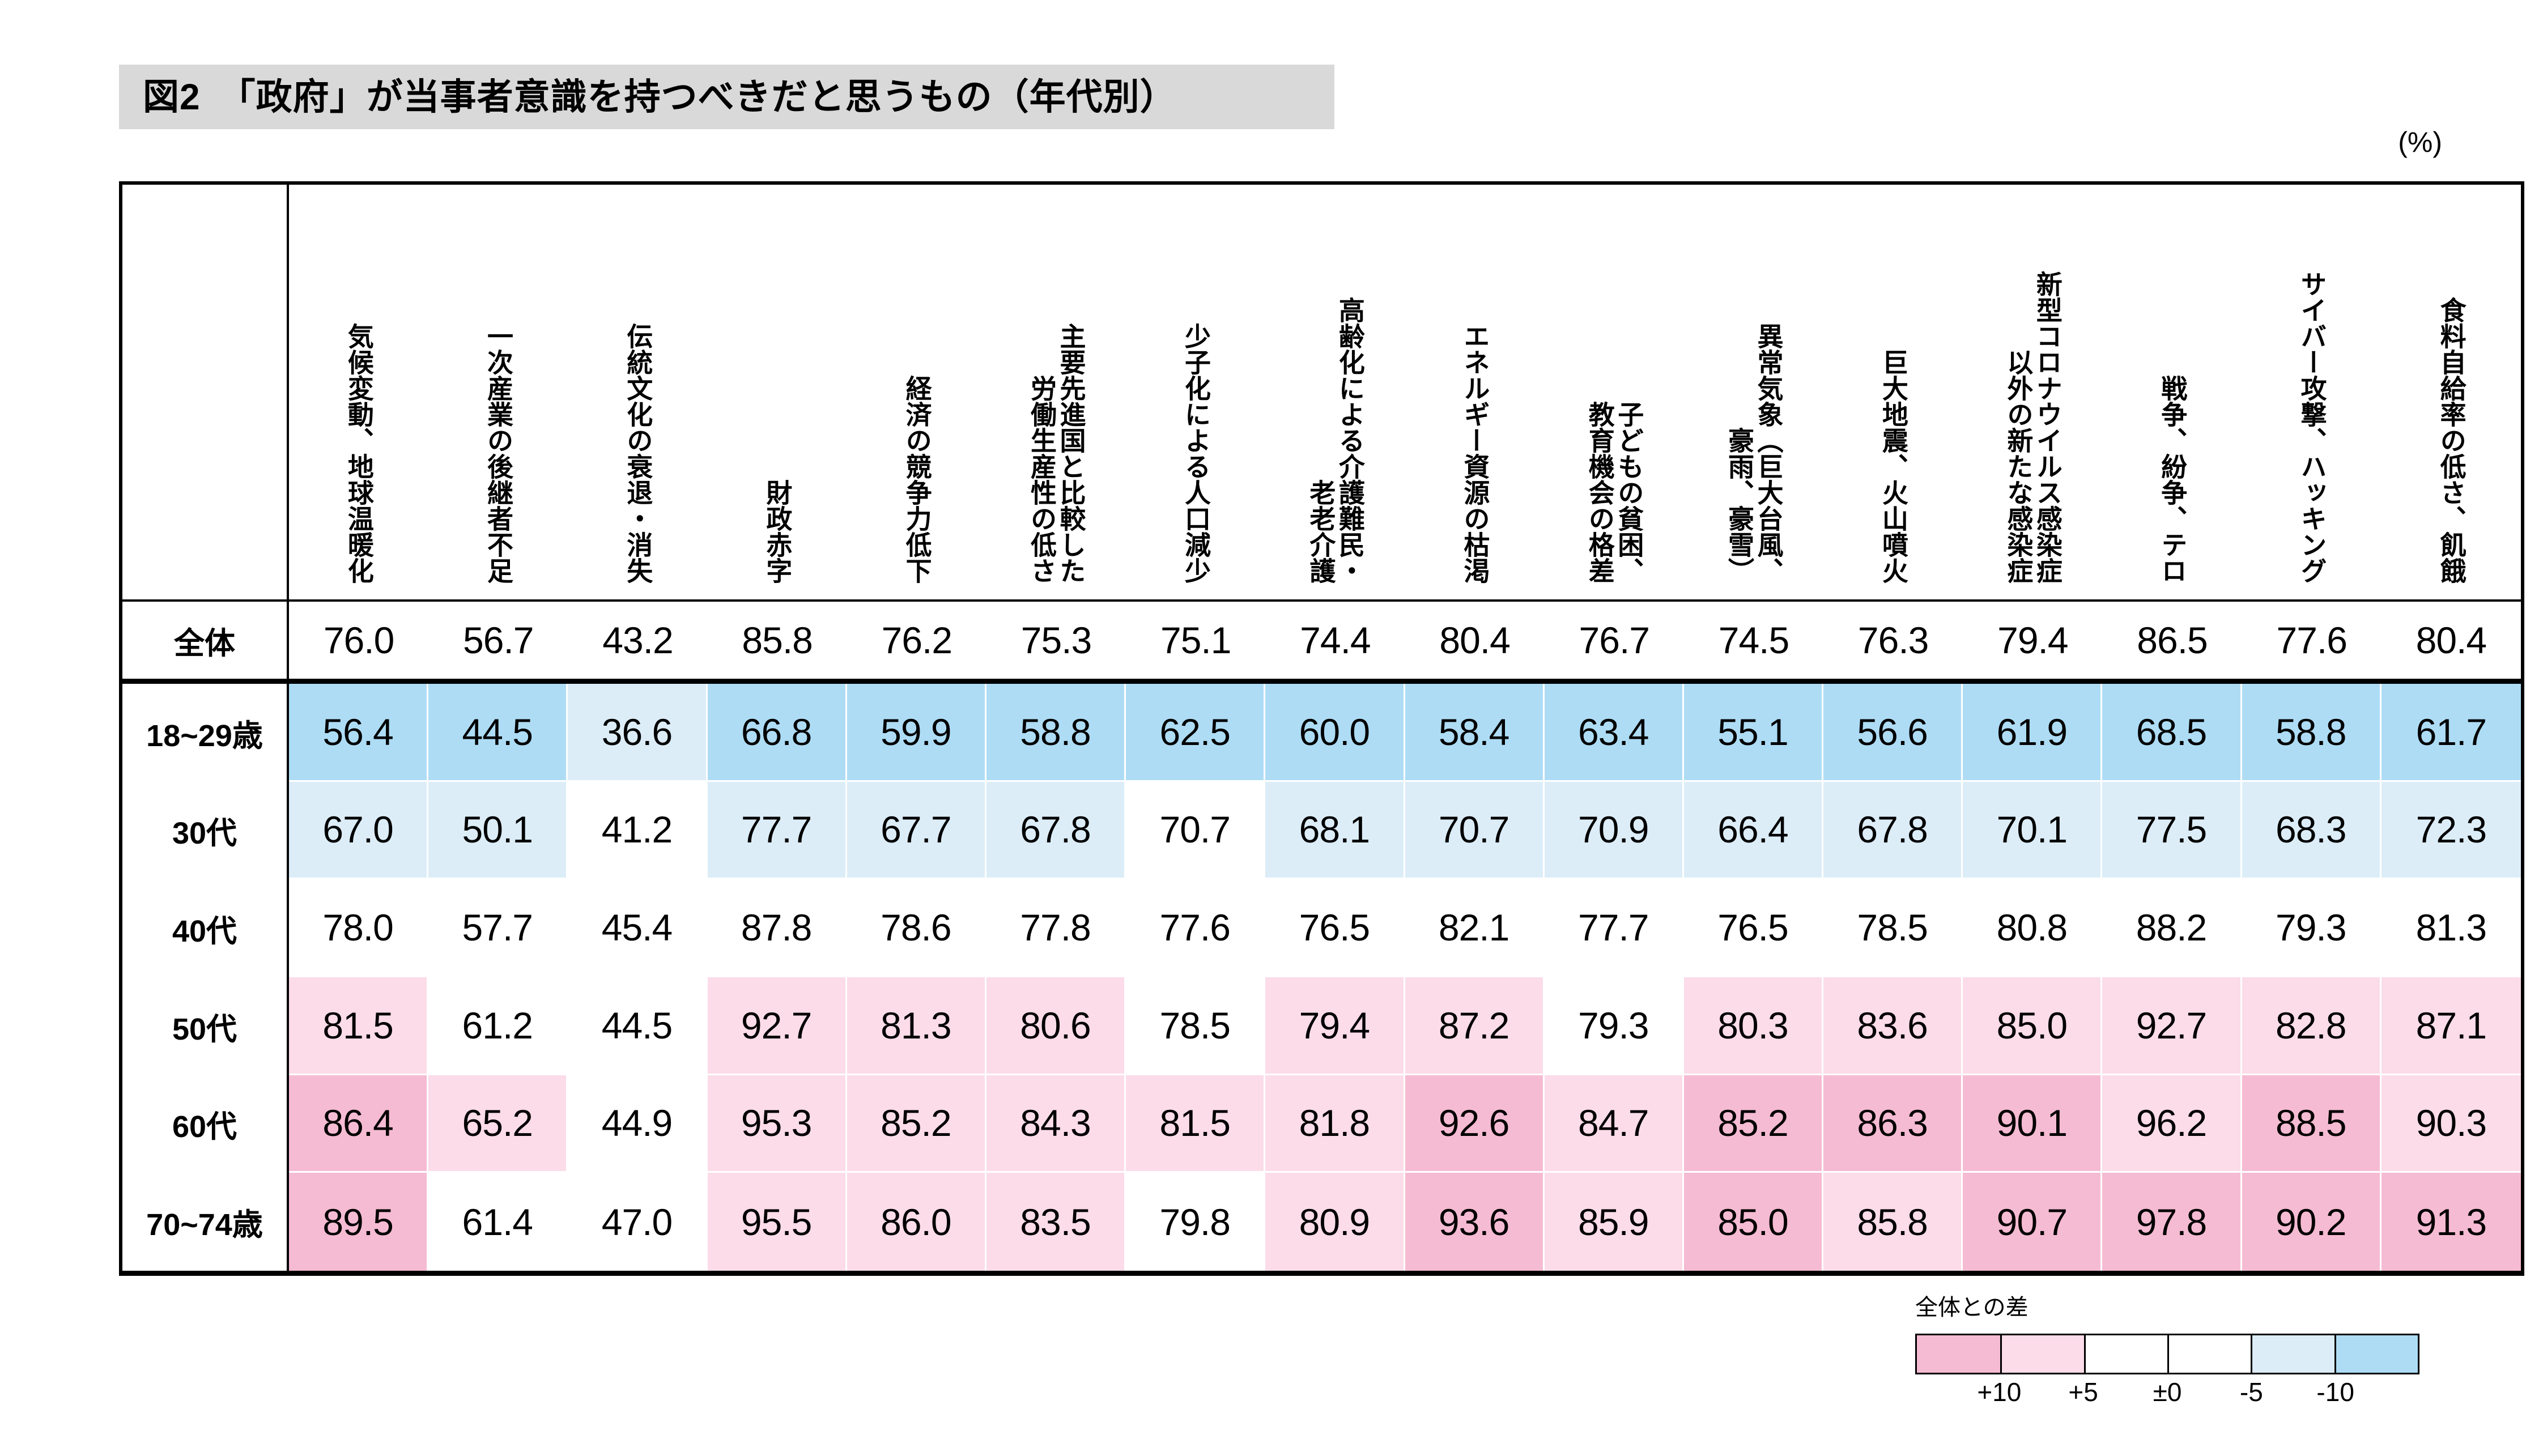 This screenshot has height=1456, width=2543. Describe the element at coordinates (498, 733) in the screenshot. I see `value-cell: 44.5` at that location.